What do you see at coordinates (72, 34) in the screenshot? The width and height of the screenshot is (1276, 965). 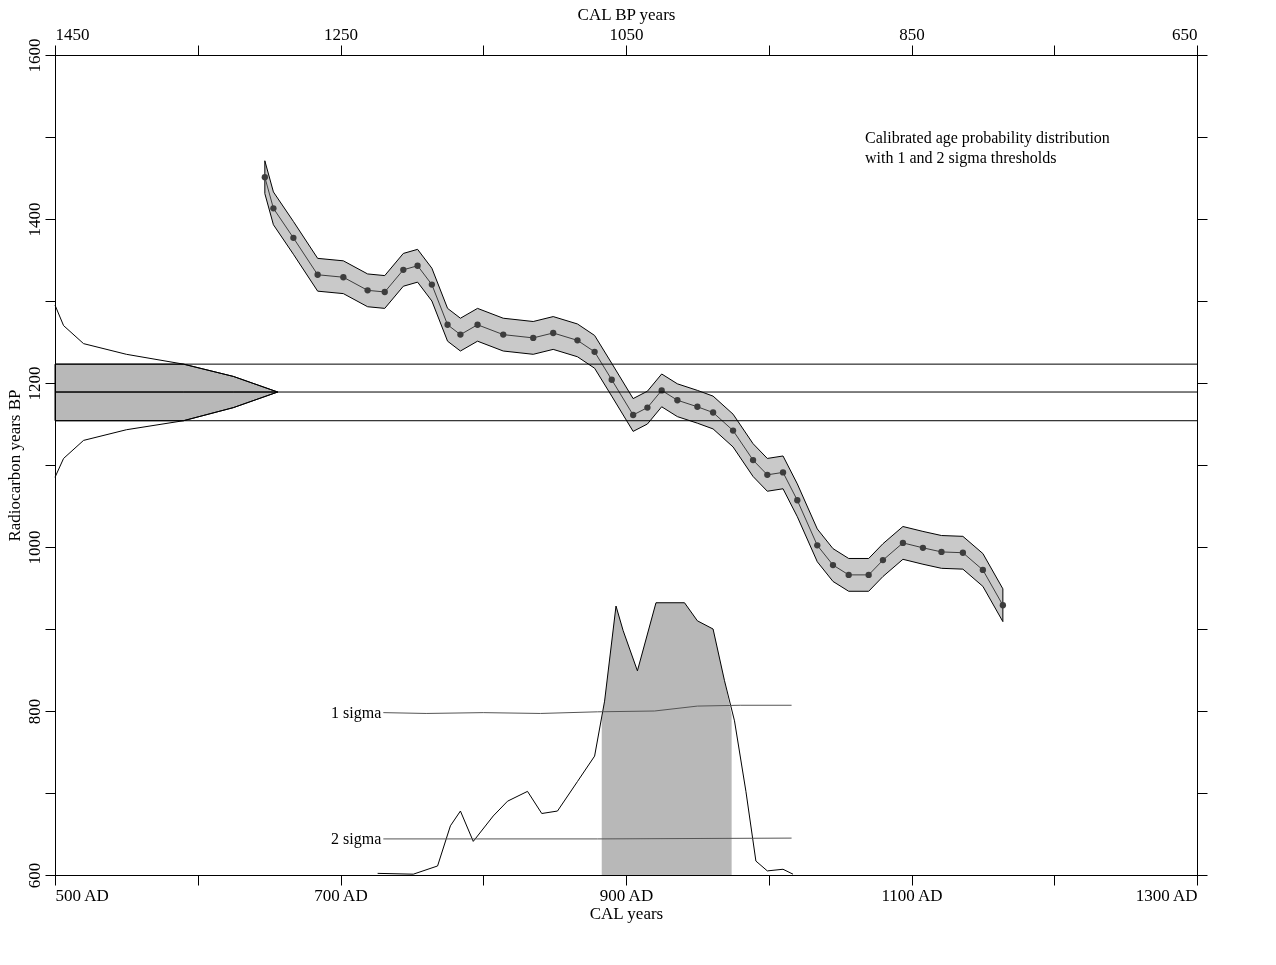 I see `x2-tick-label: 1450` at bounding box center [72, 34].